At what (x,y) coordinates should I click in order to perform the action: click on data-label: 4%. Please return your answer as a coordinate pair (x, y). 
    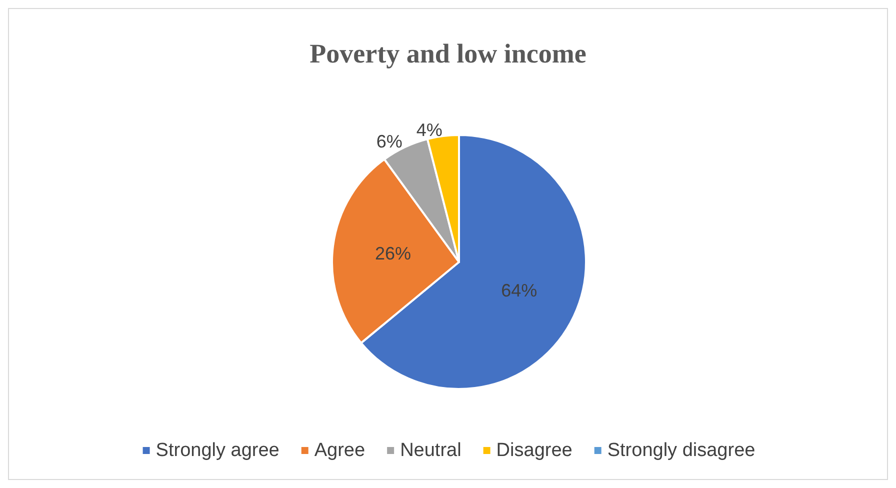
    Looking at the image, I should click on (429, 130).